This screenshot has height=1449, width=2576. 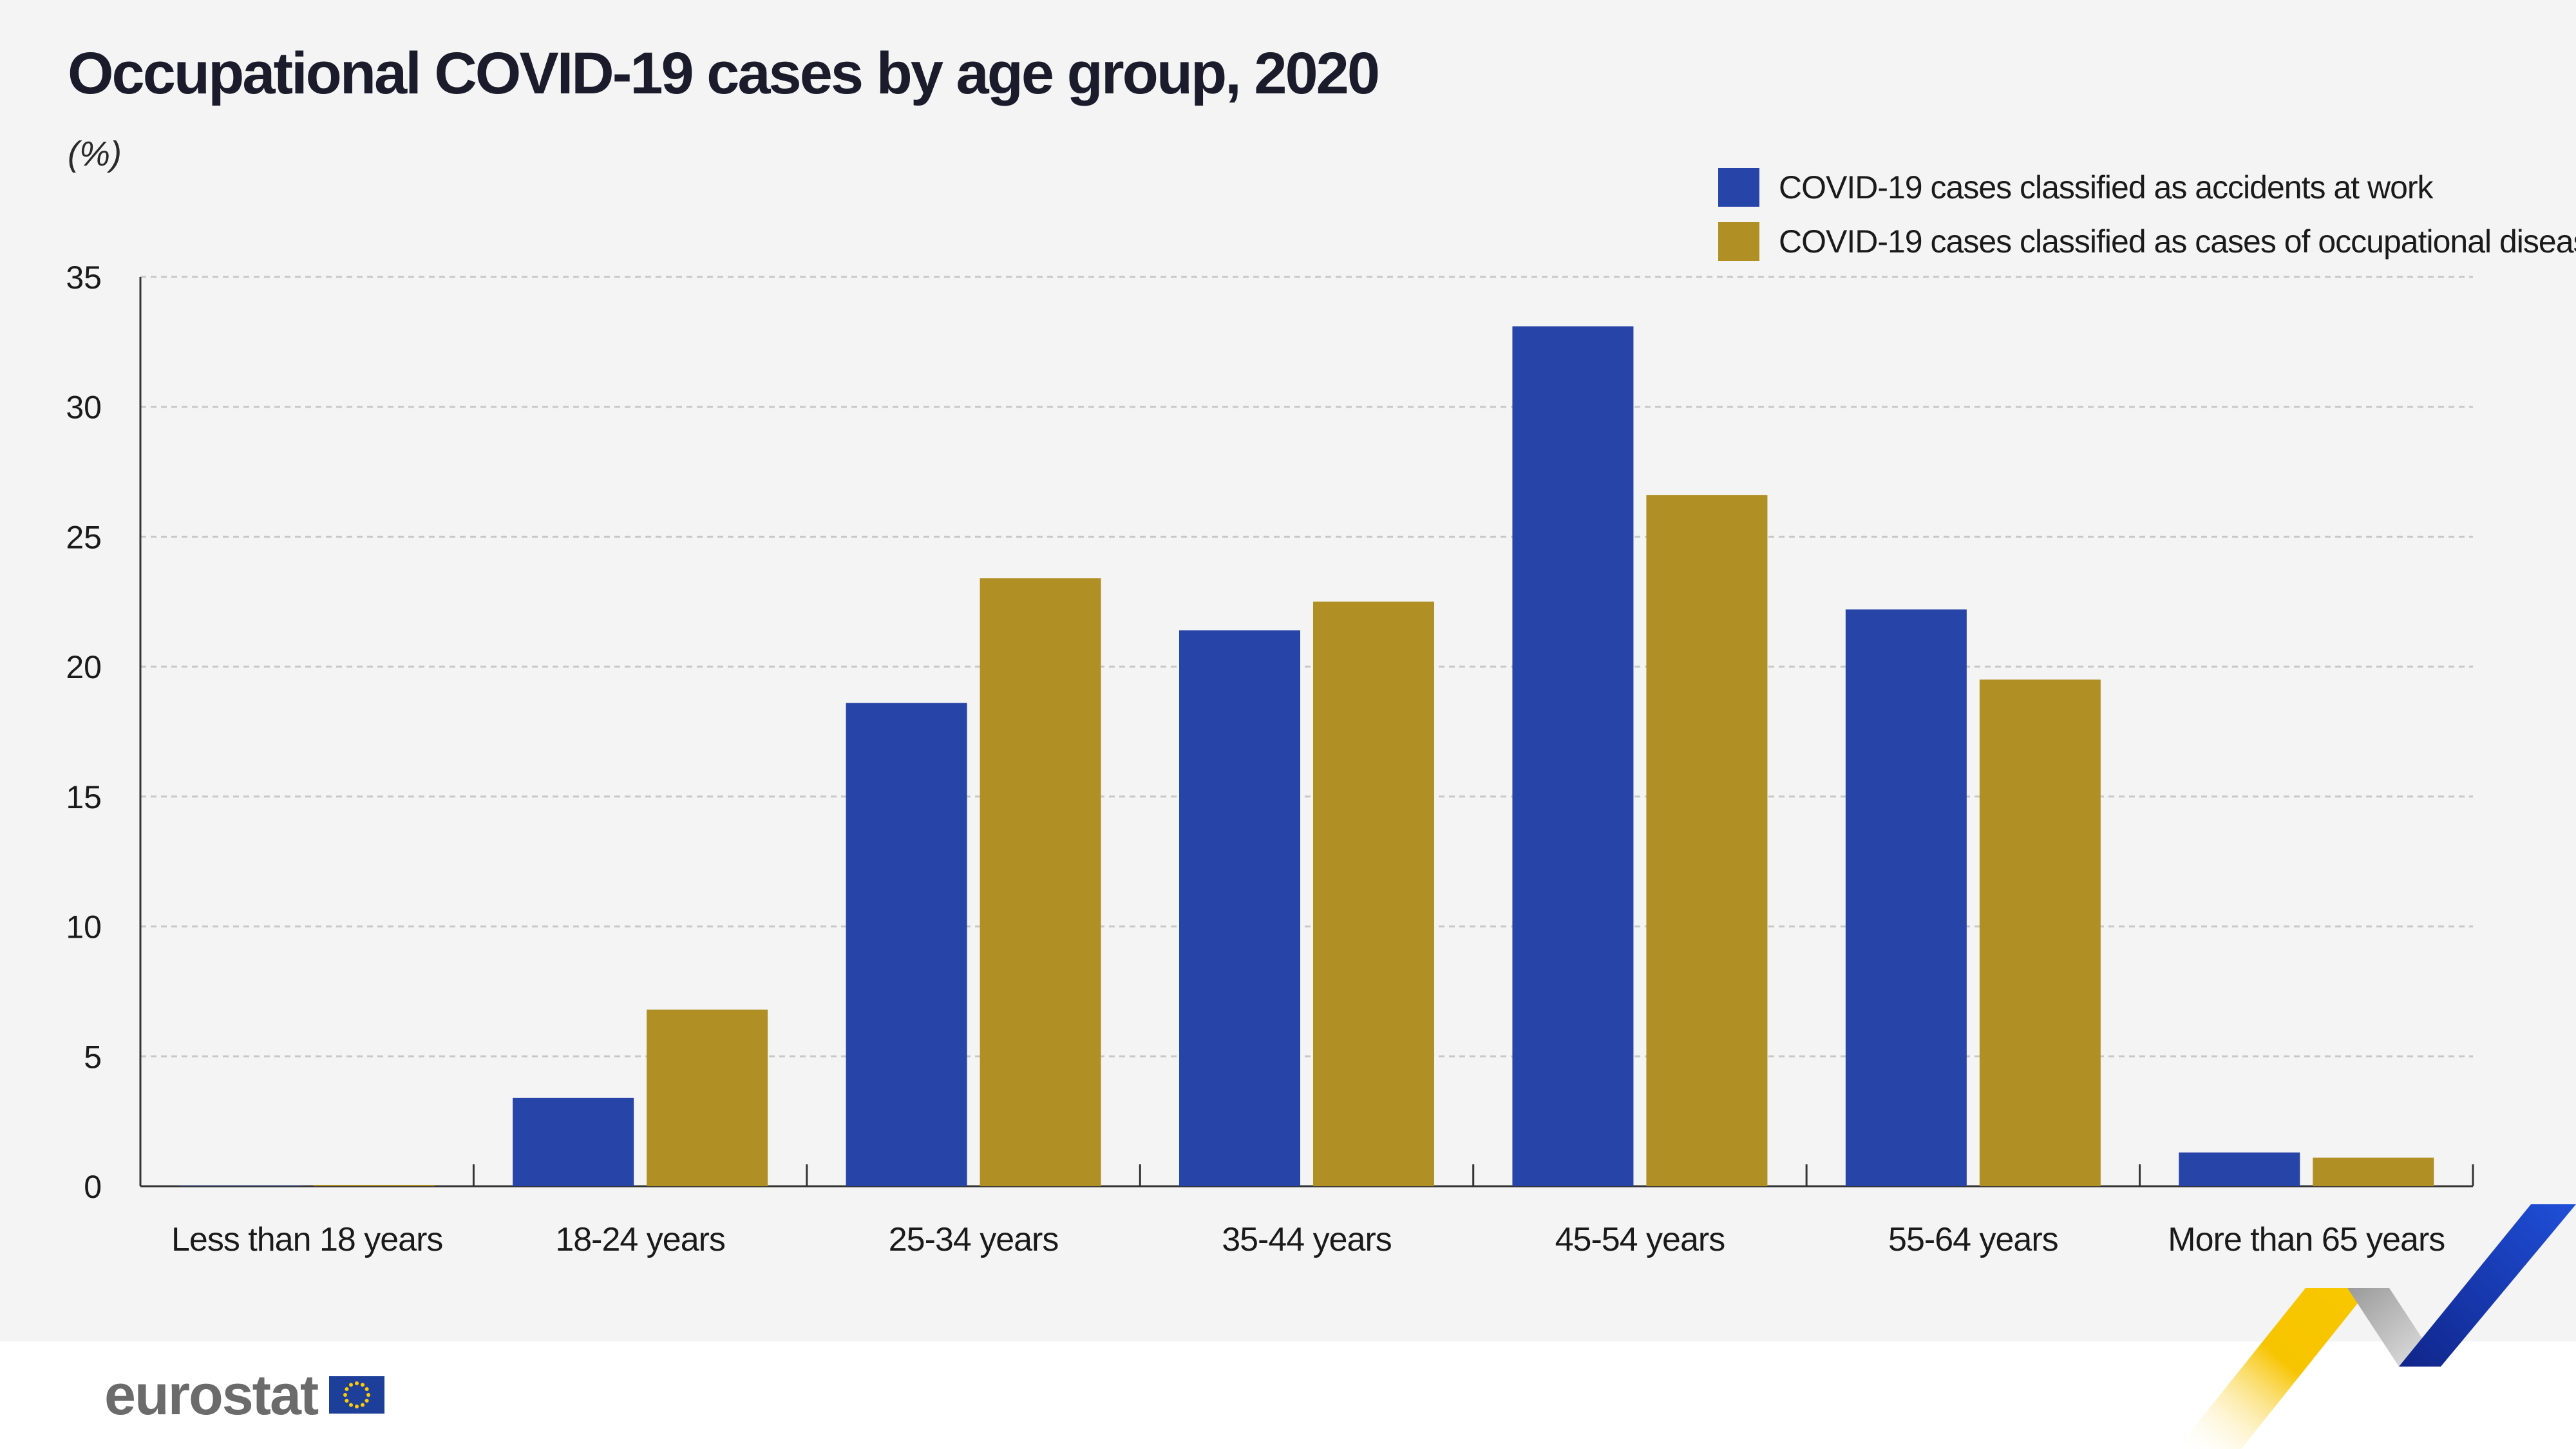 What do you see at coordinates (84, 537) in the screenshot?
I see `y-tick-label: 25` at bounding box center [84, 537].